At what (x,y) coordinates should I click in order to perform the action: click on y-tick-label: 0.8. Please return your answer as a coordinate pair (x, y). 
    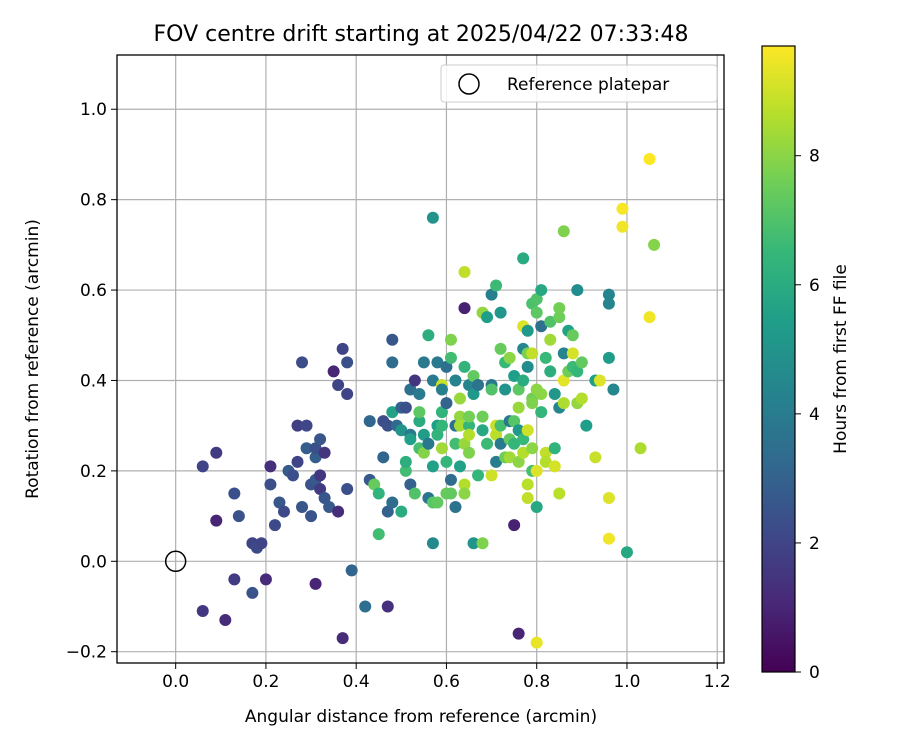
    Looking at the image, I should click on (93, 201).